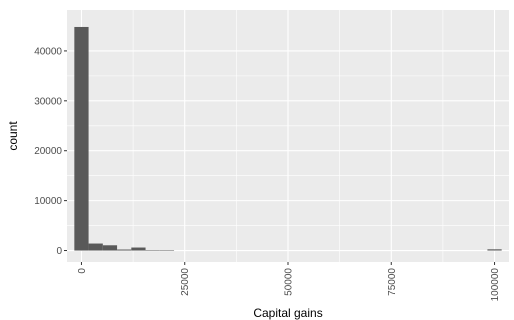  Describe the element at coordinates (48, 51) in the screenshot. I see `y-tick-label: 40000` at that location.